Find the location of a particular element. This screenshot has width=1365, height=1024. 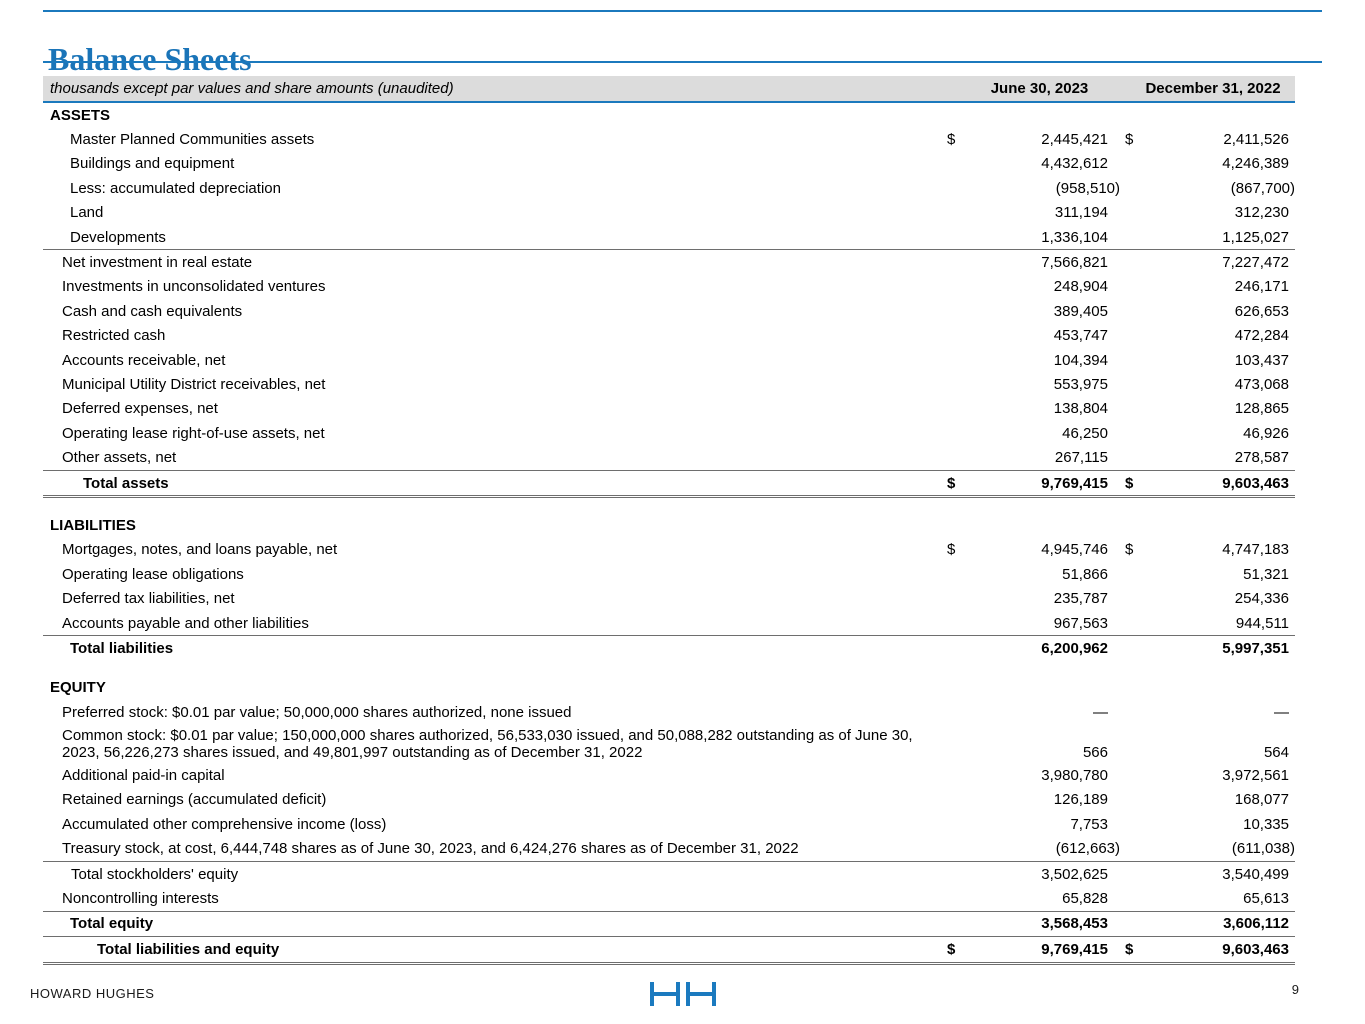

row-label: Noncontrolling interests is located at coordinates (140, 899).